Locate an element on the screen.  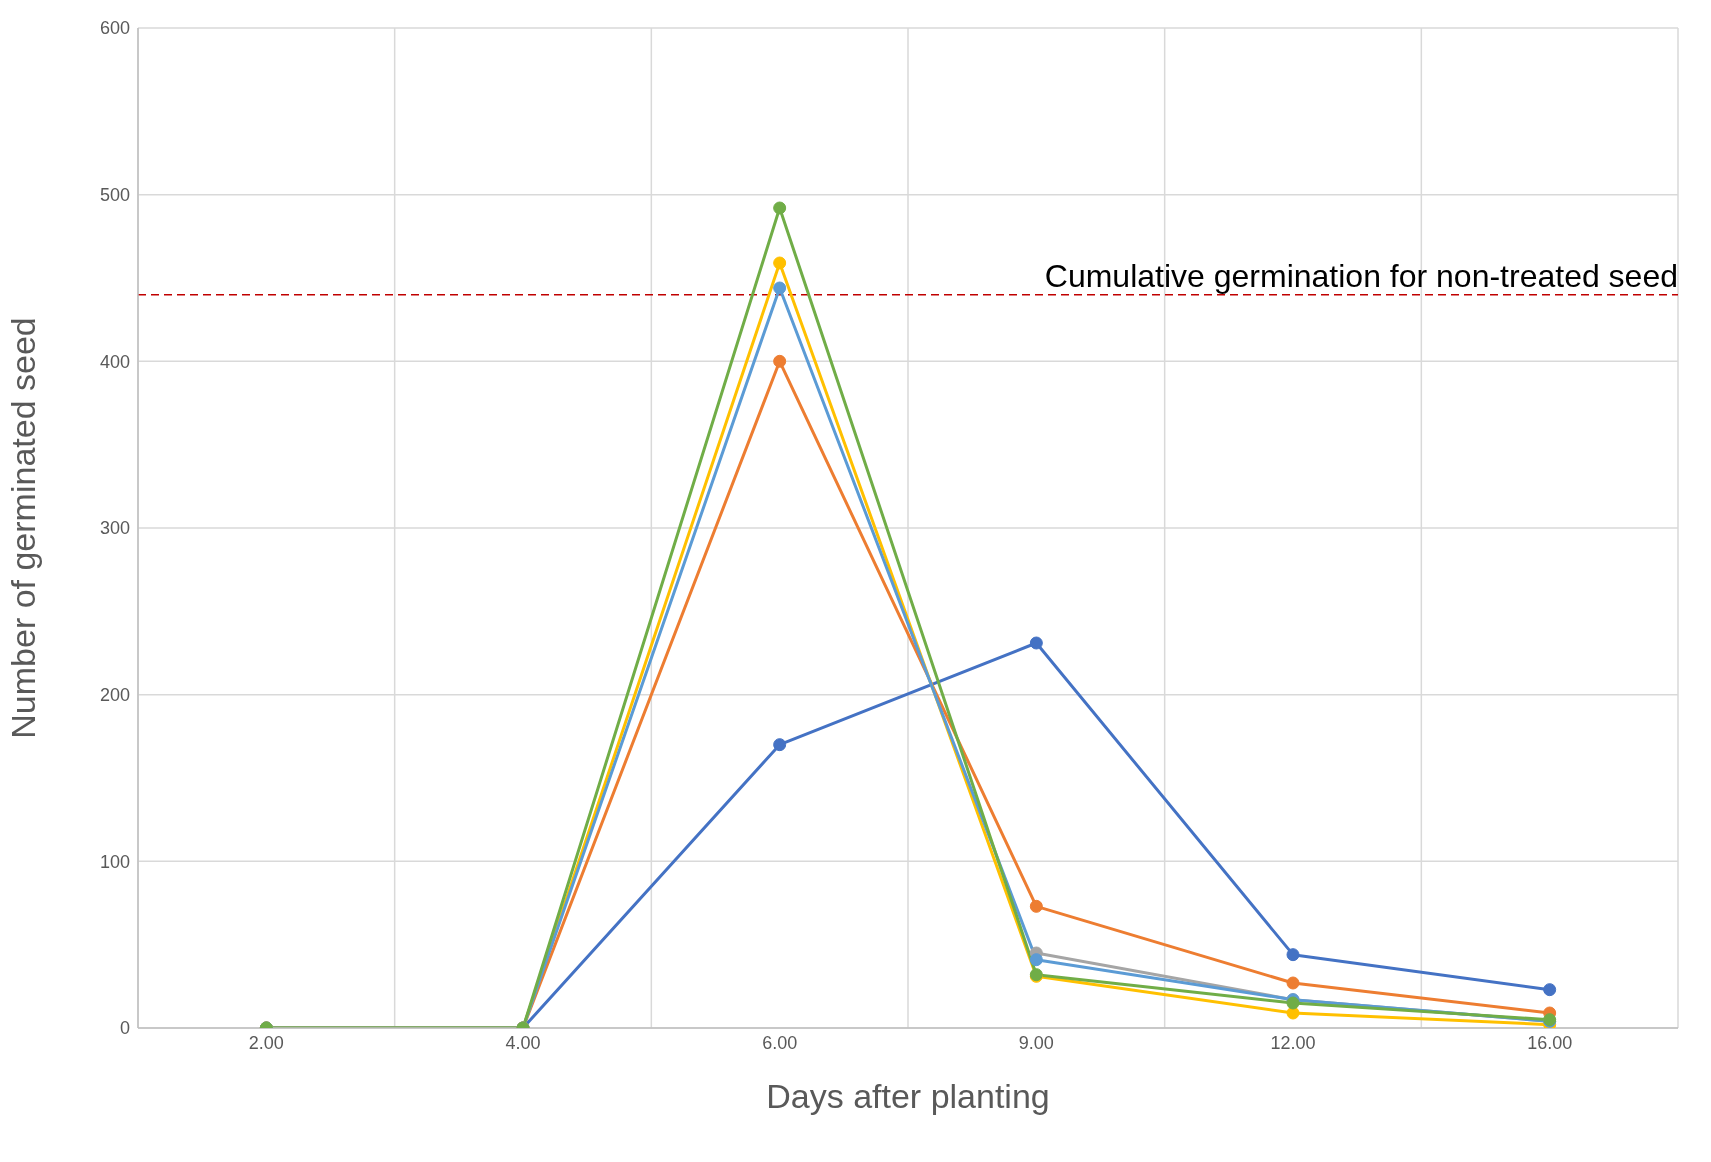
x-tick-label: 16.00 is located at coordinates (1550, 1042).